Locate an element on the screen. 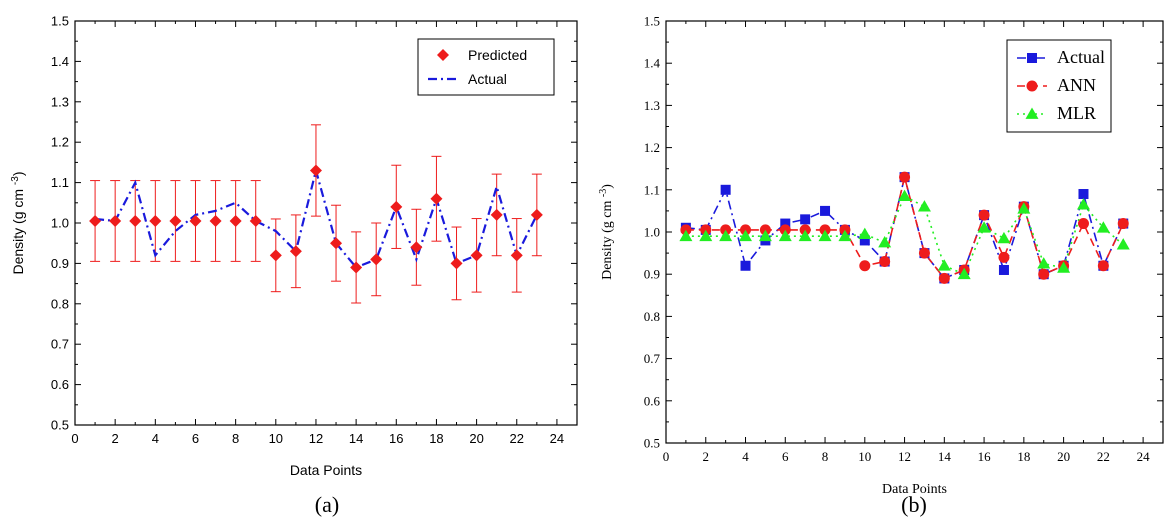 This screenshot has height=524, width=1173. x-tick-label: 14 is located at coordinates (945, 456).